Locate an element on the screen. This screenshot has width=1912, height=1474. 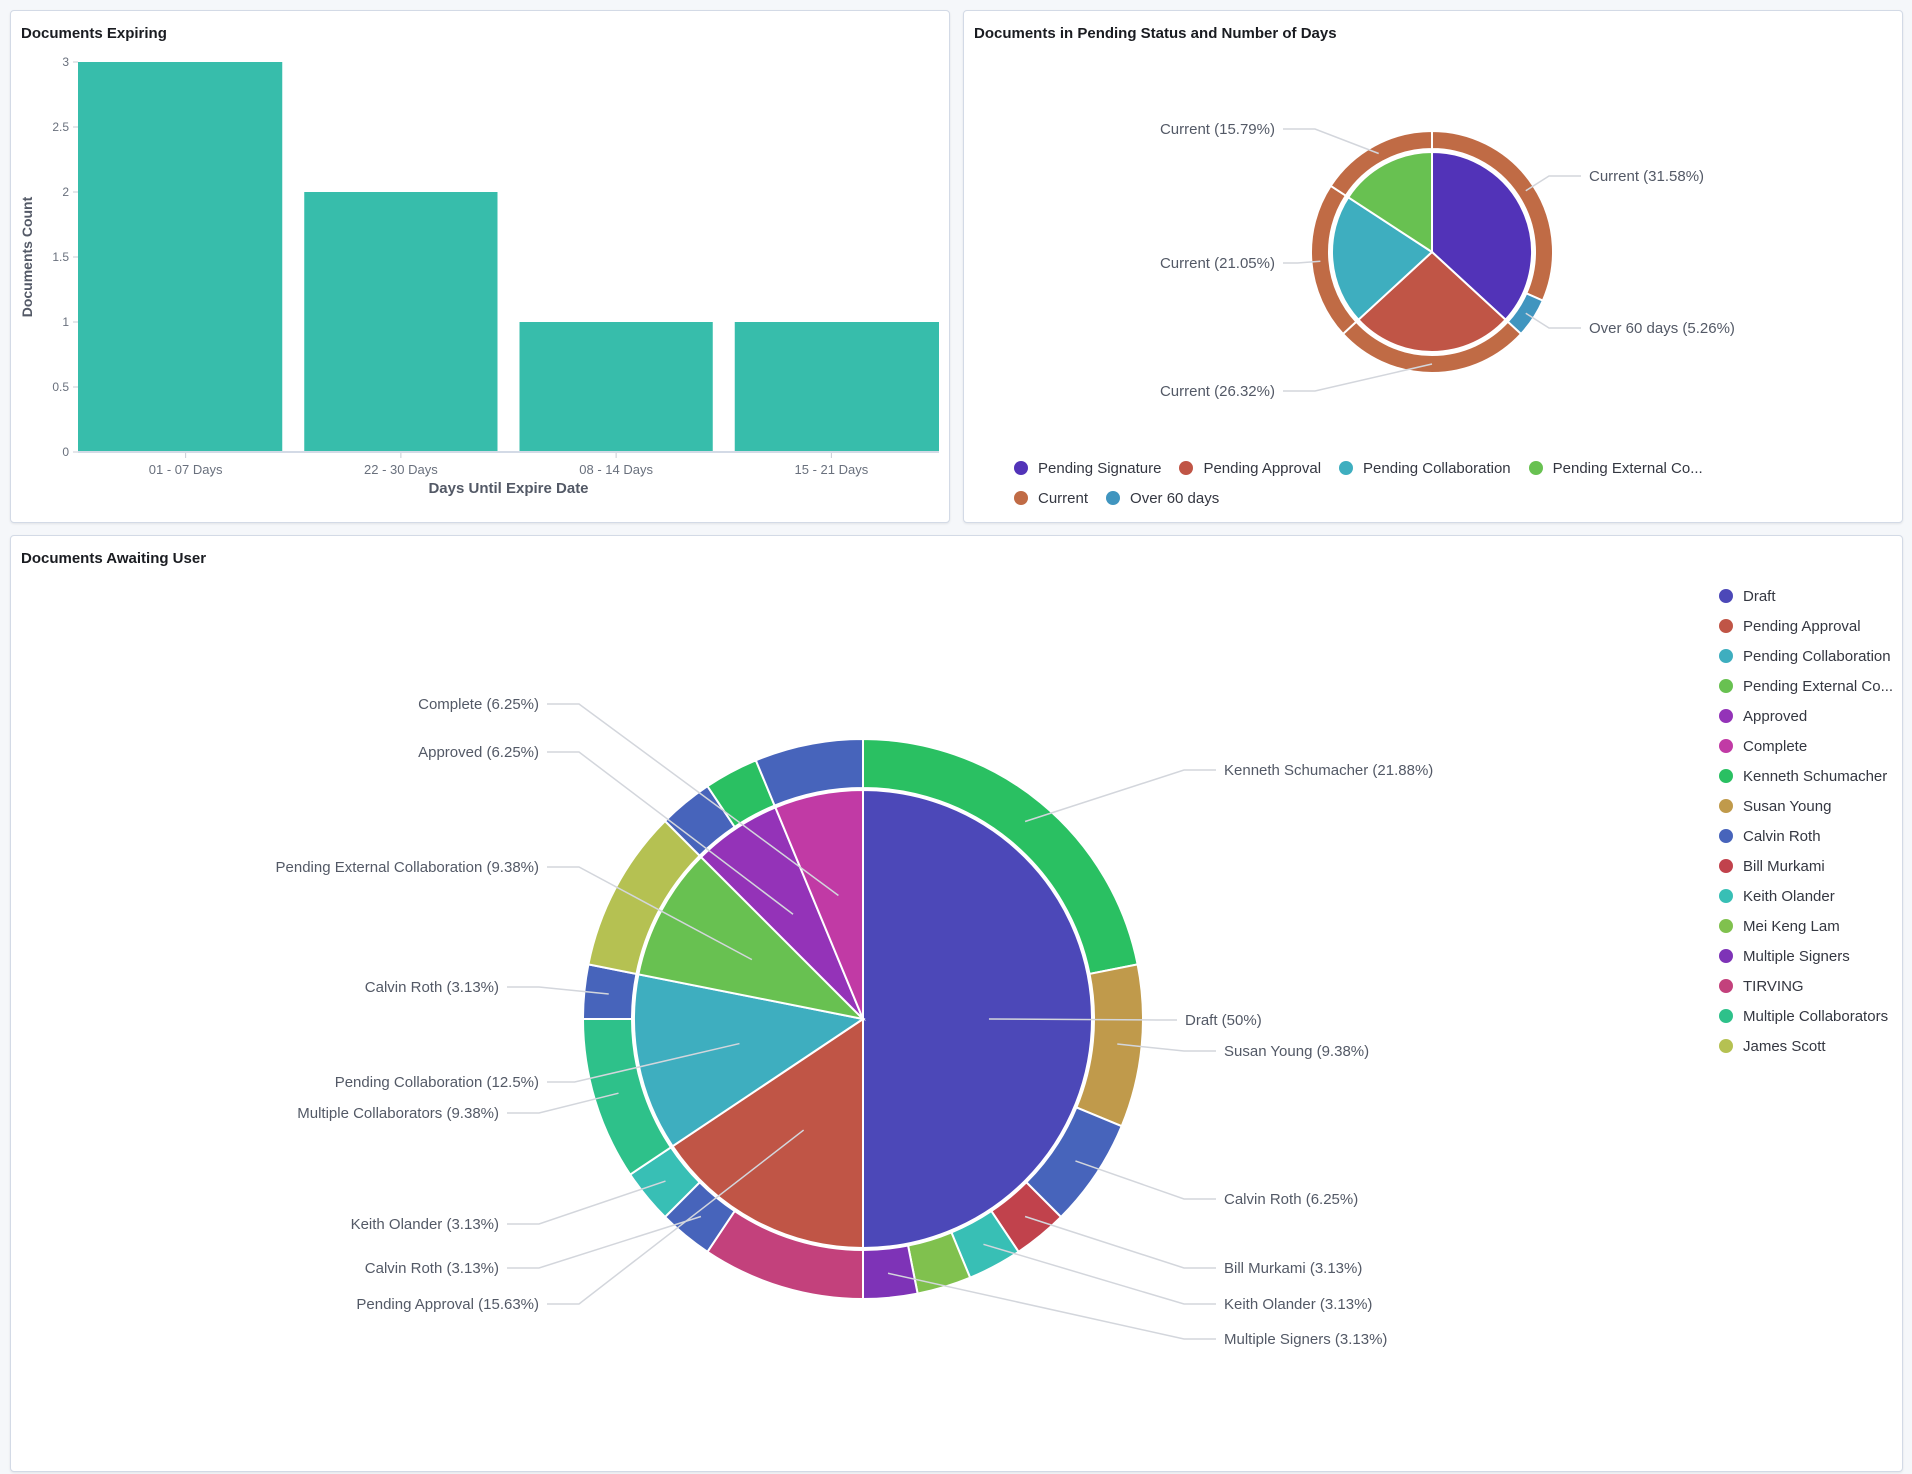
slice-label: Calvin Roth (3.13%) is located at coordinates (432, 1268).